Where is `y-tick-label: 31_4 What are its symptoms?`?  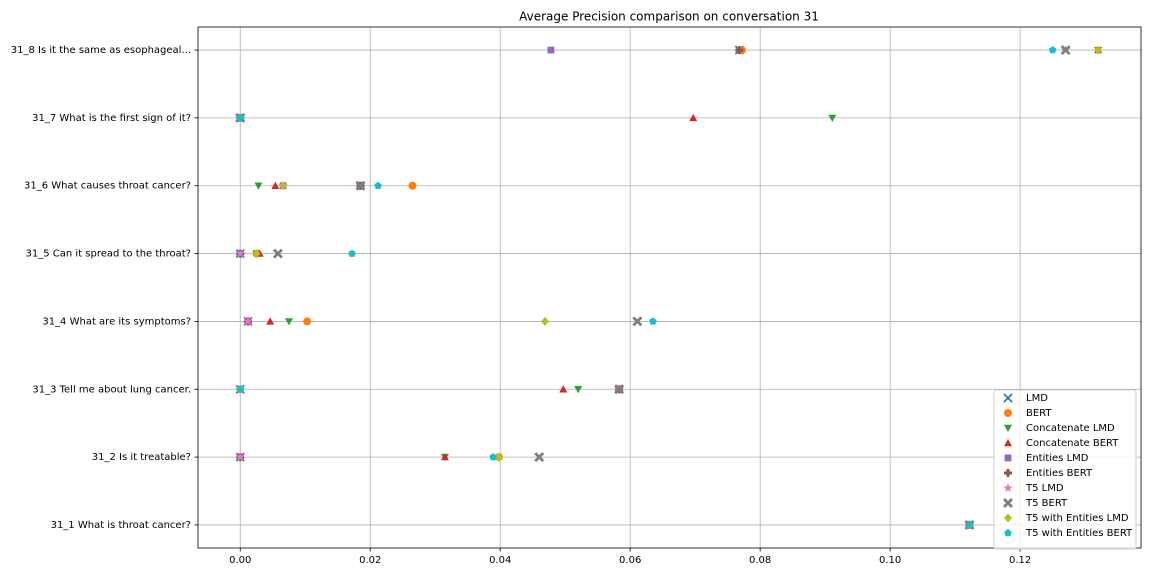 y-tick-label: 31_4 What are its symptoms? is located at coordinates (116, 321).